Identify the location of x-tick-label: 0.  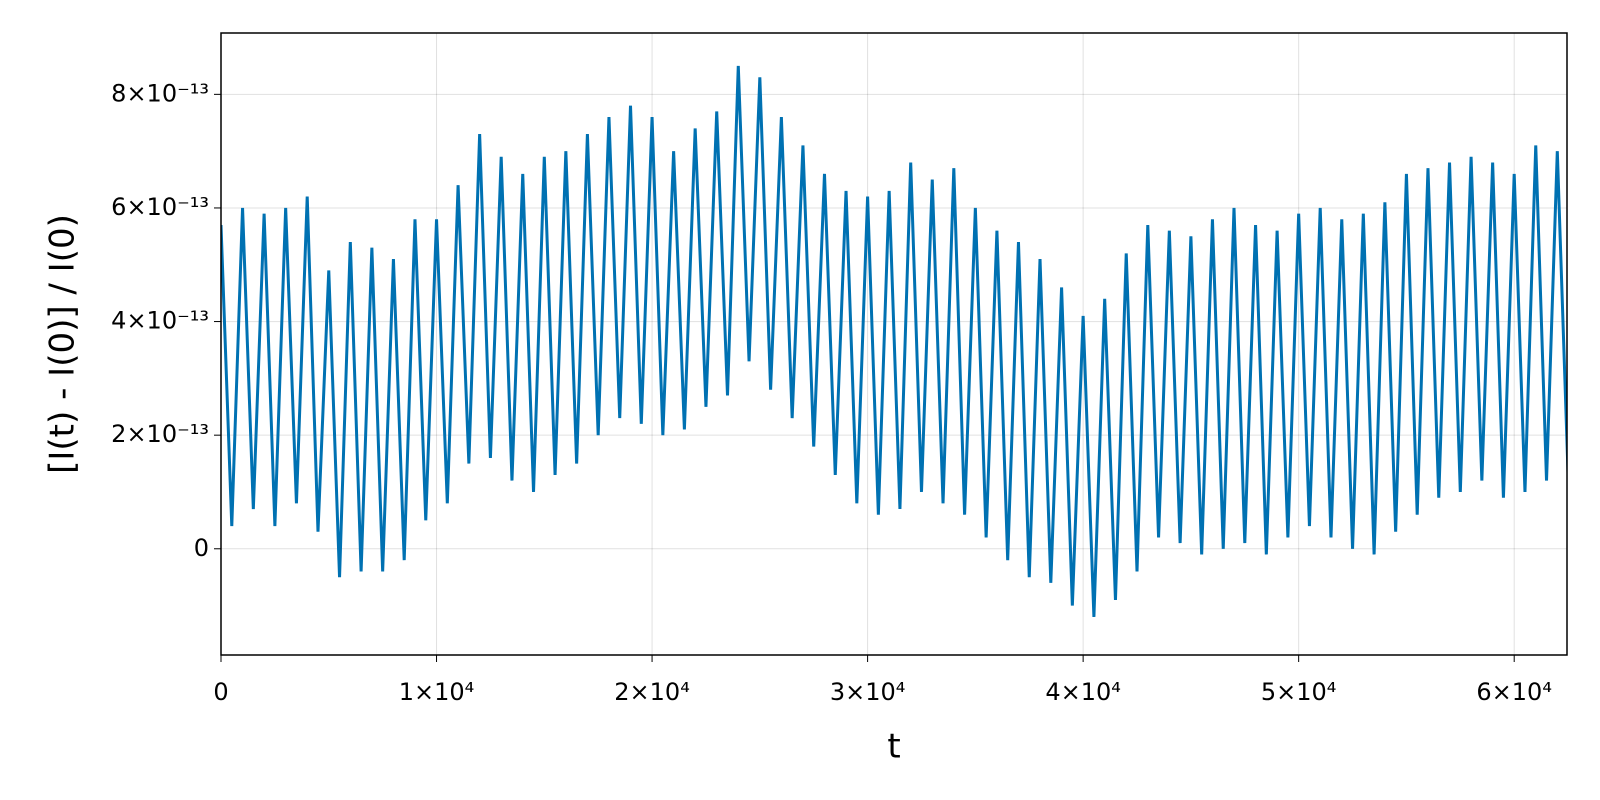
(220, 692).